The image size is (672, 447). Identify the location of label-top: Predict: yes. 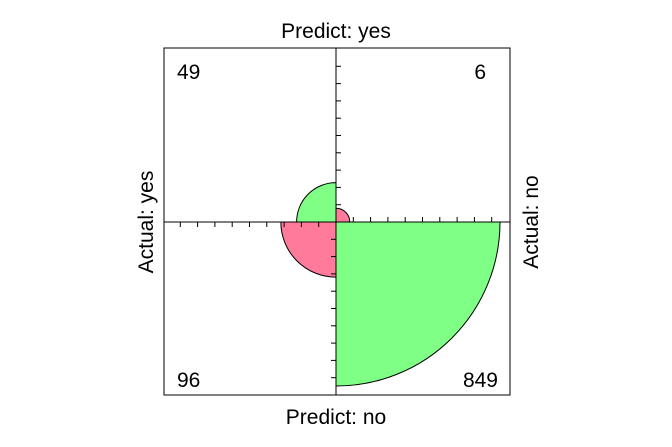
(336, 31).